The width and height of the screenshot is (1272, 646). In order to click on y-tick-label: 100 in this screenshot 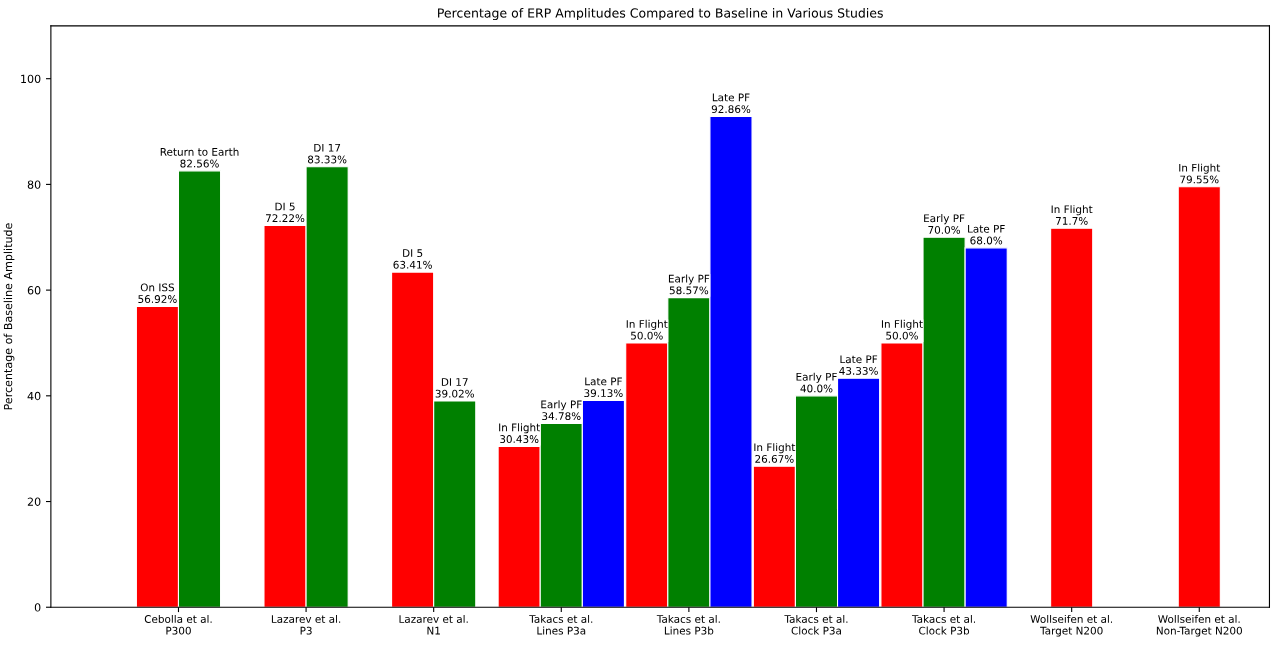, I will do `click(31, 79)`.